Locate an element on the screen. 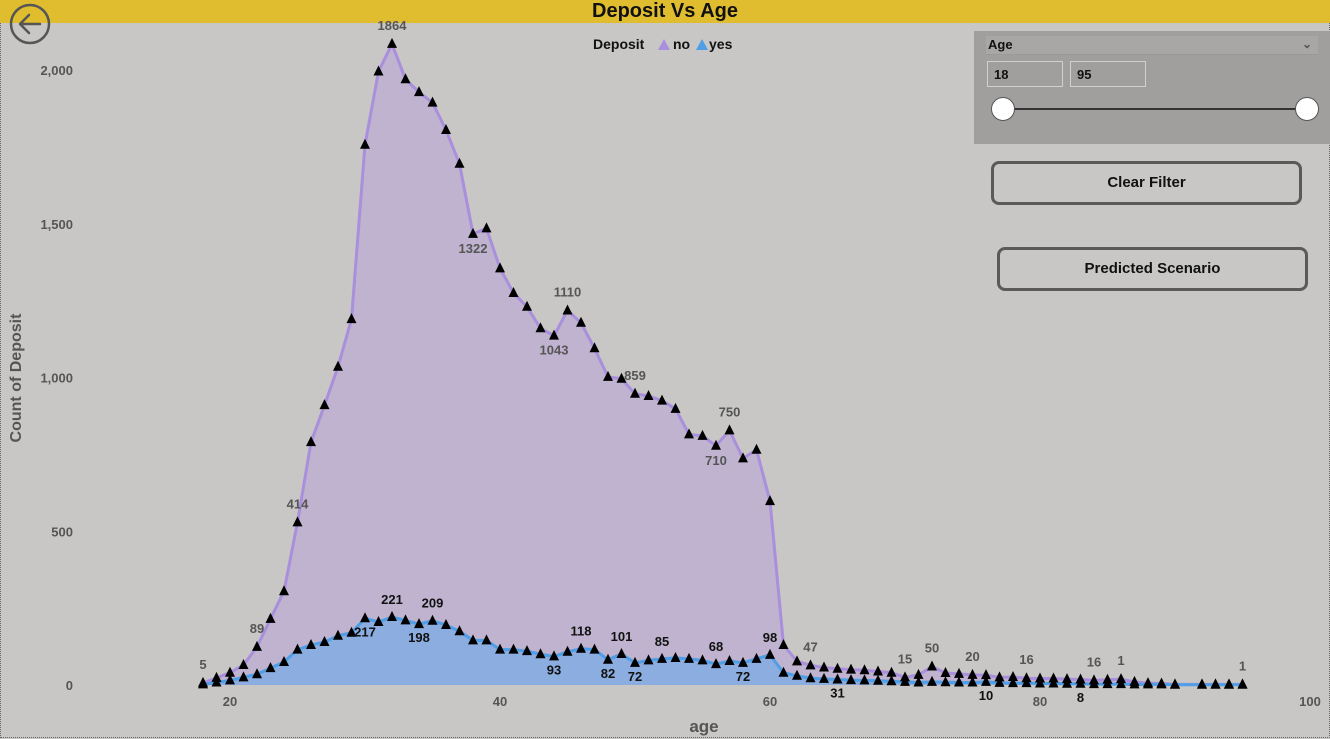  data-label-yes: 98 is located at coordinates (770, 637).